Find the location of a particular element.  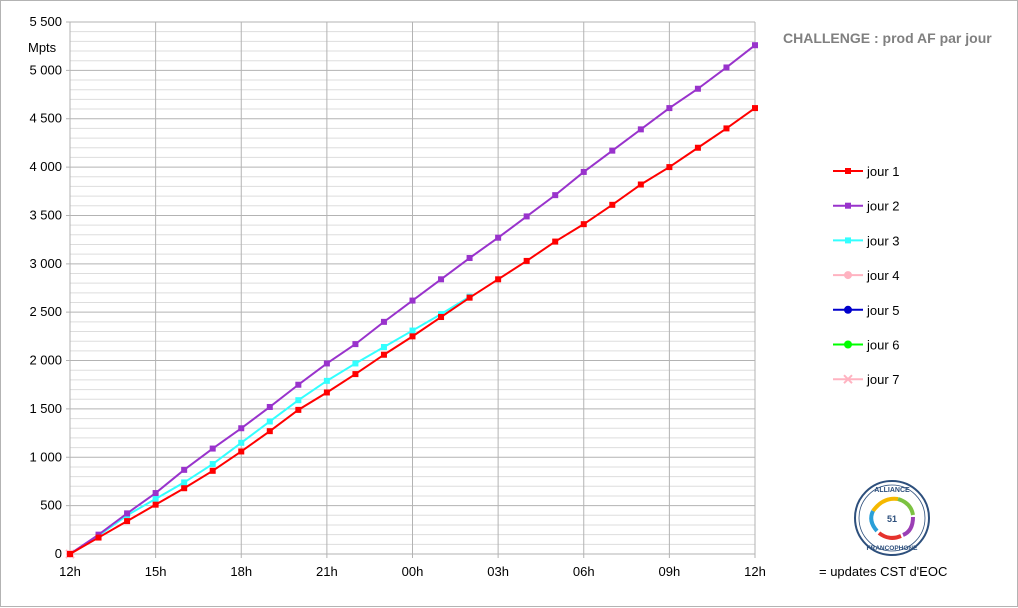

y-axis-label: Mpts is located at coordinates (42, 47).